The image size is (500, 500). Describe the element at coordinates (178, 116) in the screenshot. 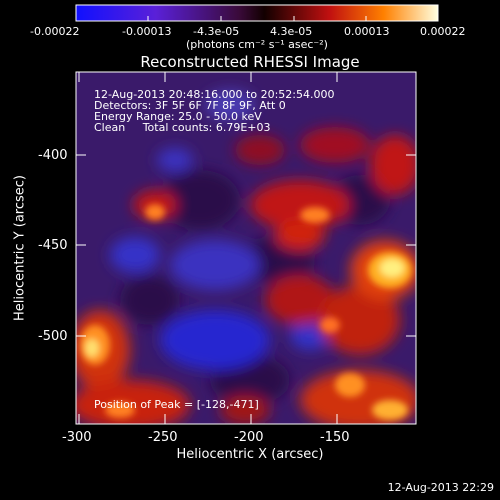

I see `info-energy-range: Energy Range: 25.0 - 50.0 keV` at that location.